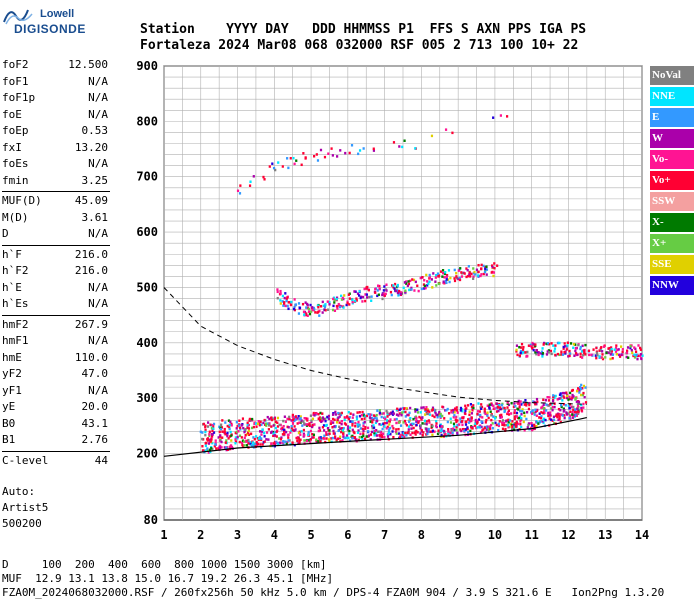 The height and width of the screenshot is (600, 700). I want to click on polarization-legend: NoVal NNE E W Vo- Vo+ SSW X- X+ SSE NNW, so click(672, 181).